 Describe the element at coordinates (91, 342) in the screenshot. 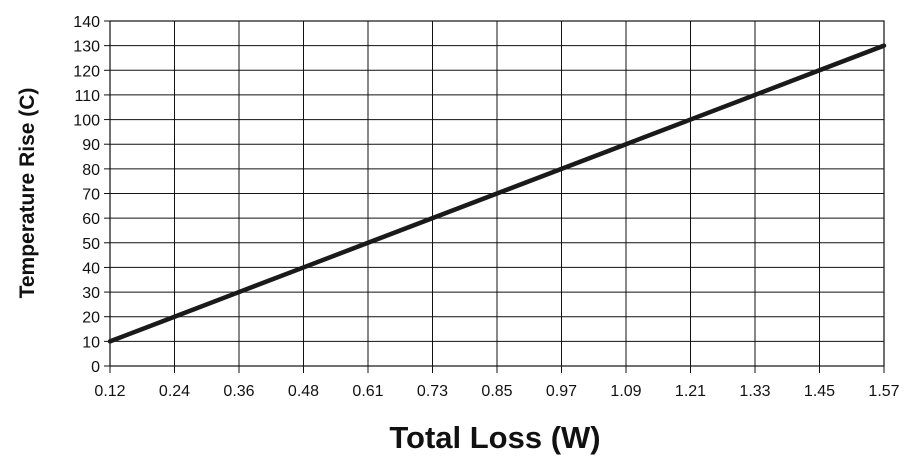

I see `y-tick-label: 10` at that location.